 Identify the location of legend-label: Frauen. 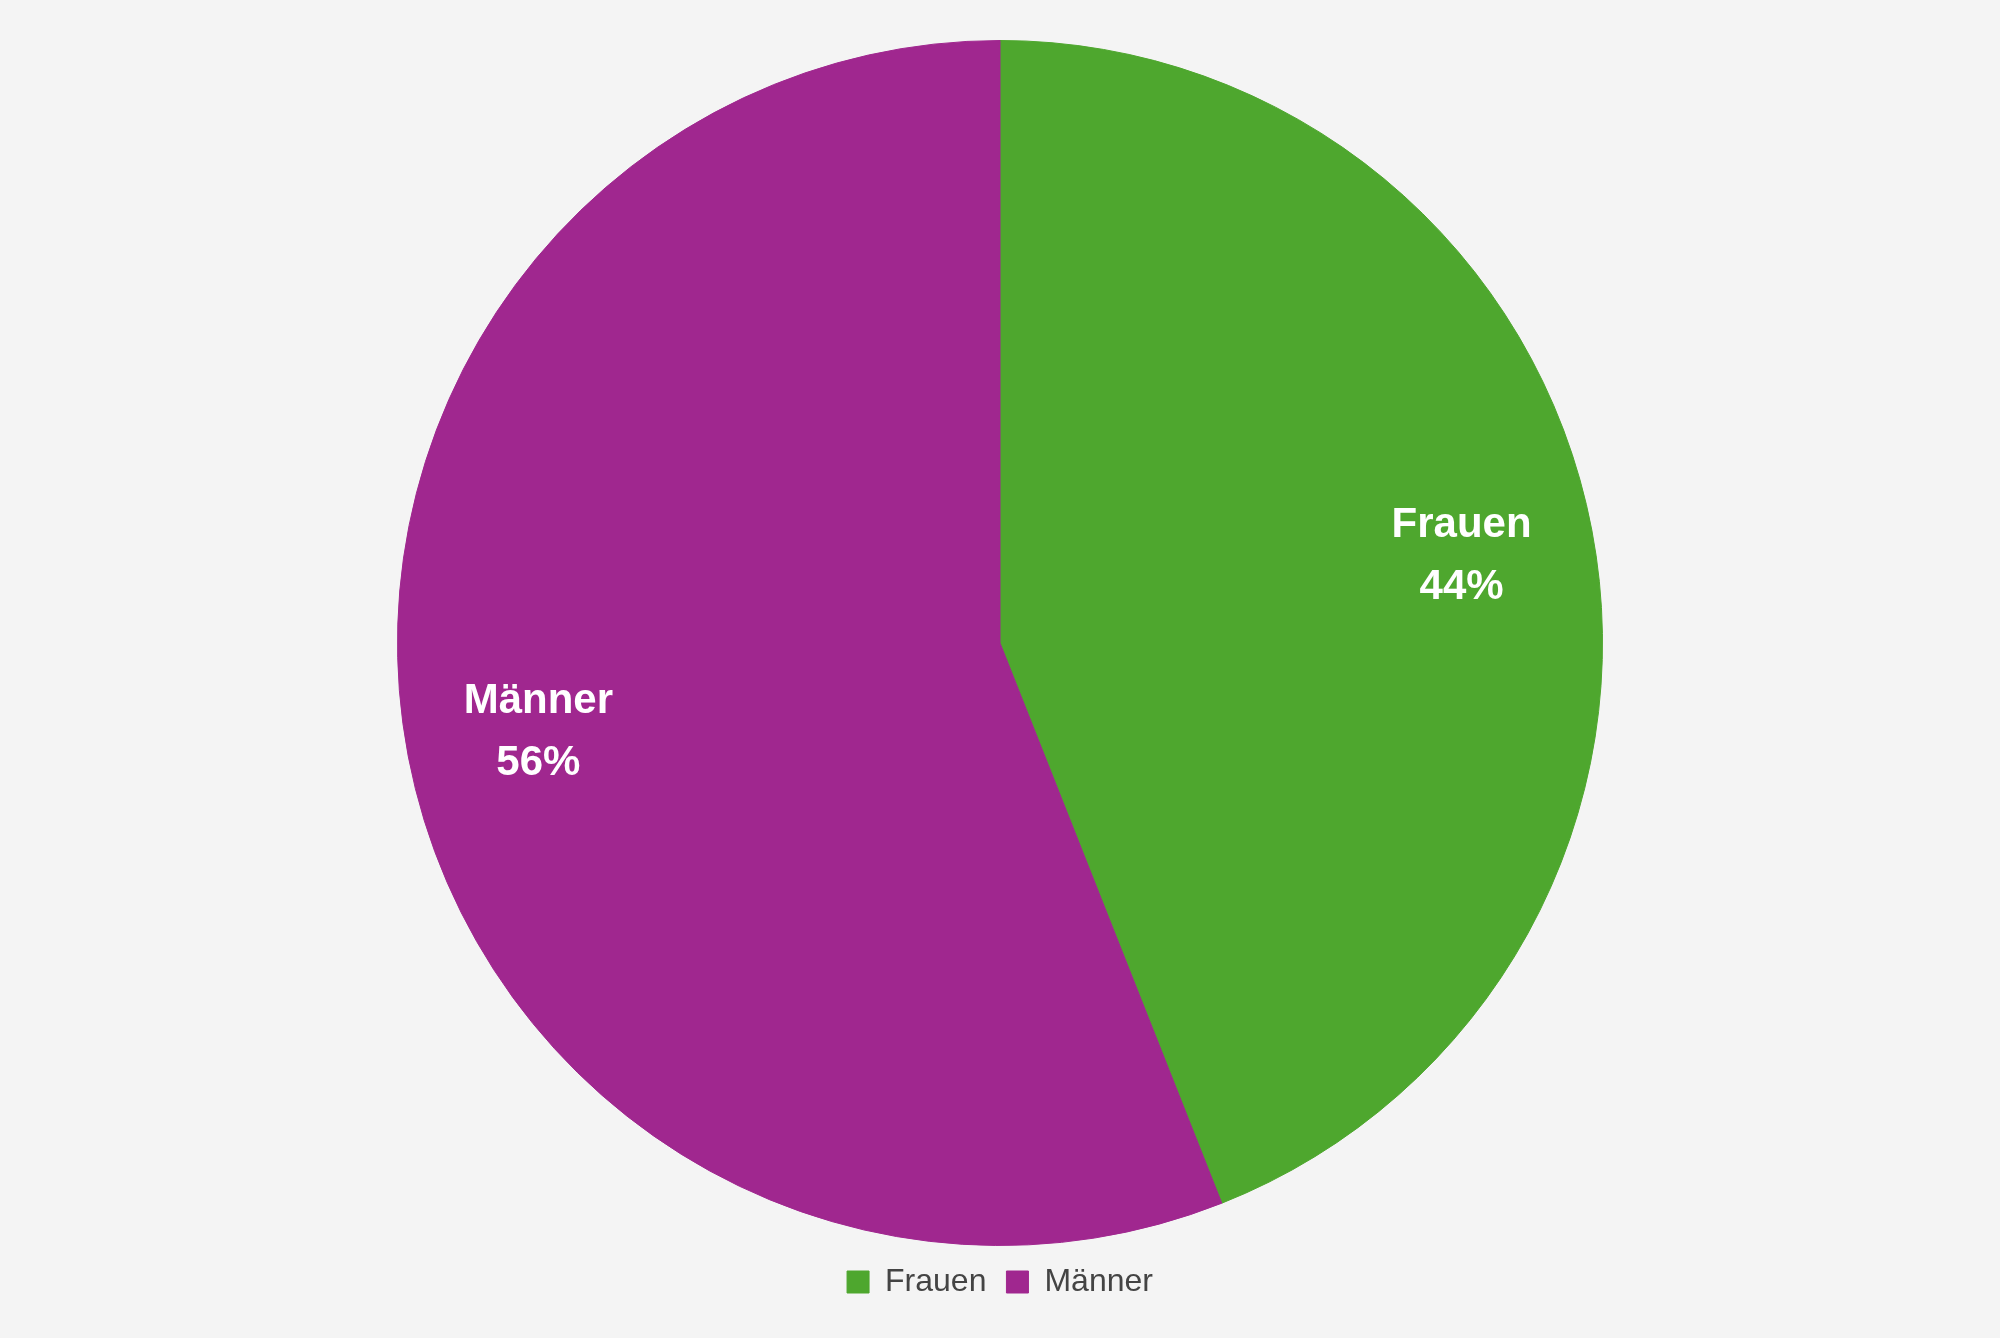
(936, 1279).